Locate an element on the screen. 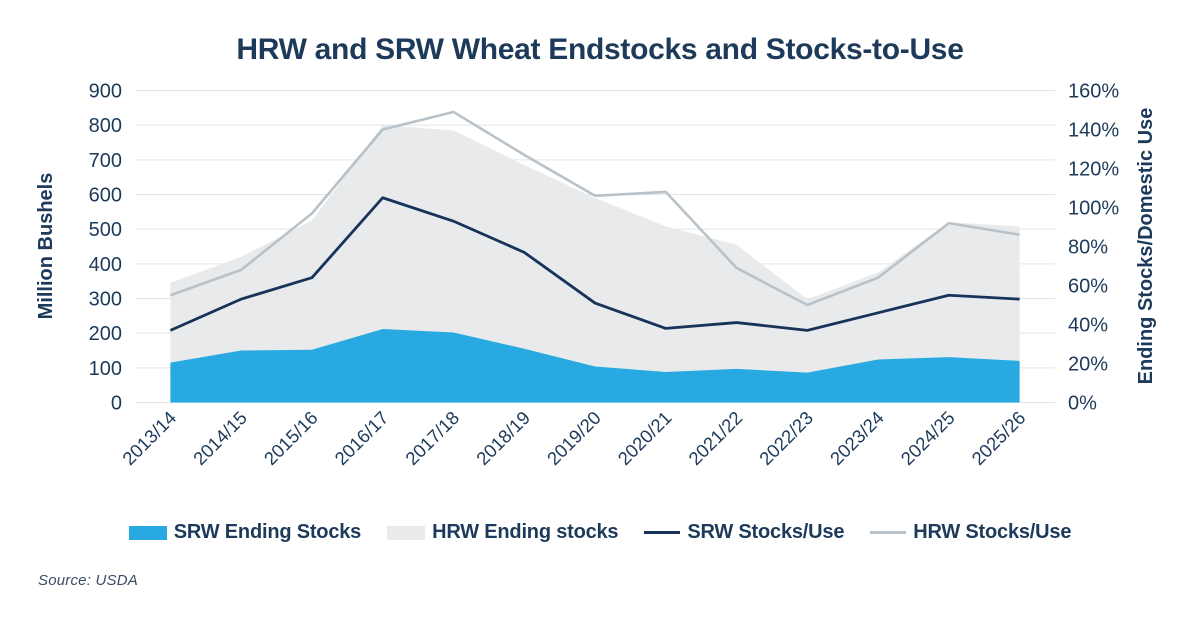 This screenshot has height=627, width=1200. right-axis-tick-label: 120% is located at coordinates (1093, 170).